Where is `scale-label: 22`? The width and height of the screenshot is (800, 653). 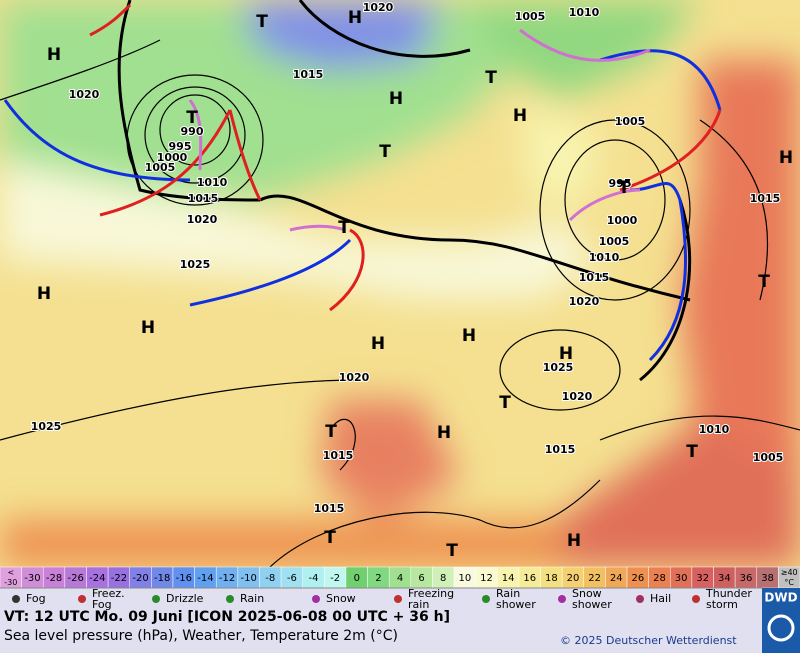
scale-label: 22 is located at coordinates (594, 578).